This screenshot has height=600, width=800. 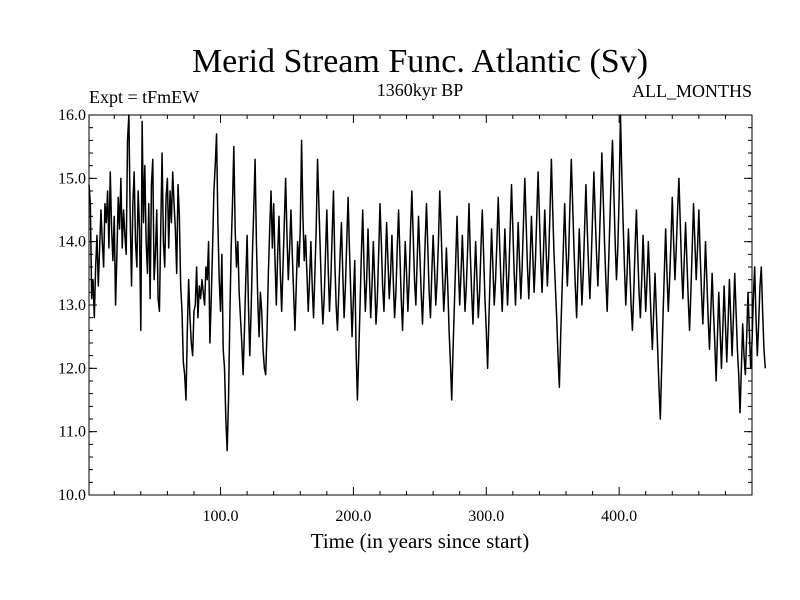 I want to click on months-label: ALL_MONTHS, so click(x=692, y=91).